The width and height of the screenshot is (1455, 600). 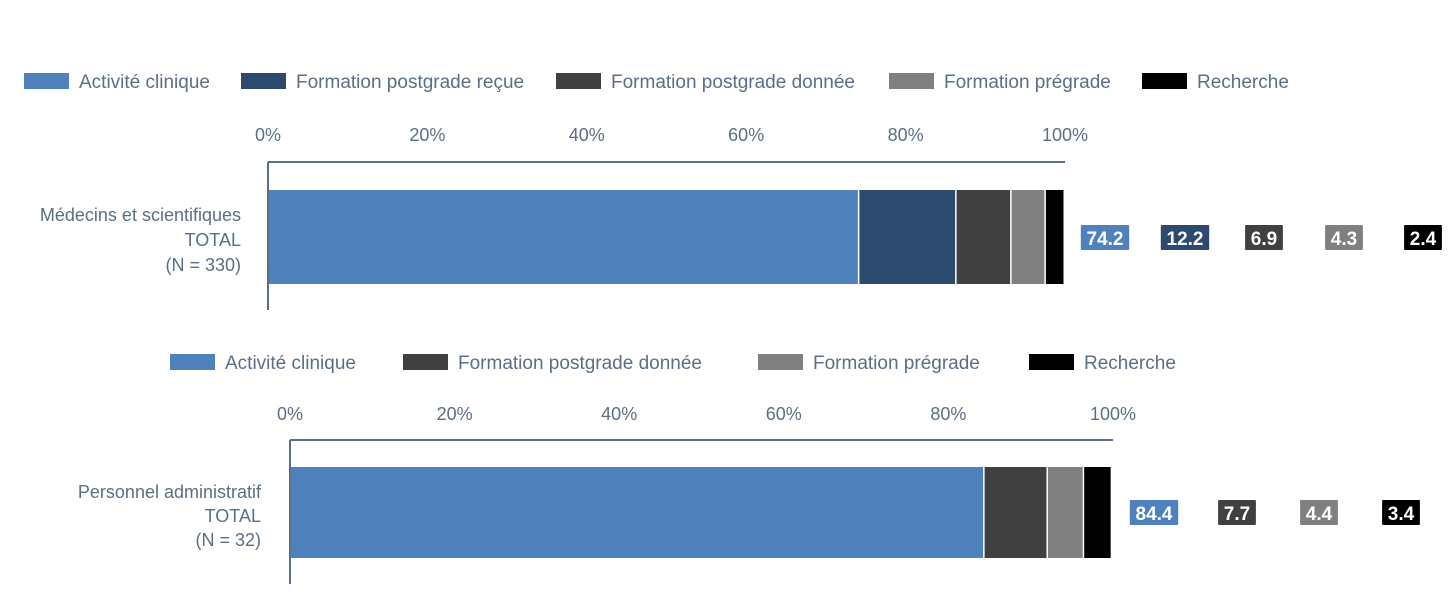 I want to click on chart1-value-label: 4.3, so click(x=1344, y=239).